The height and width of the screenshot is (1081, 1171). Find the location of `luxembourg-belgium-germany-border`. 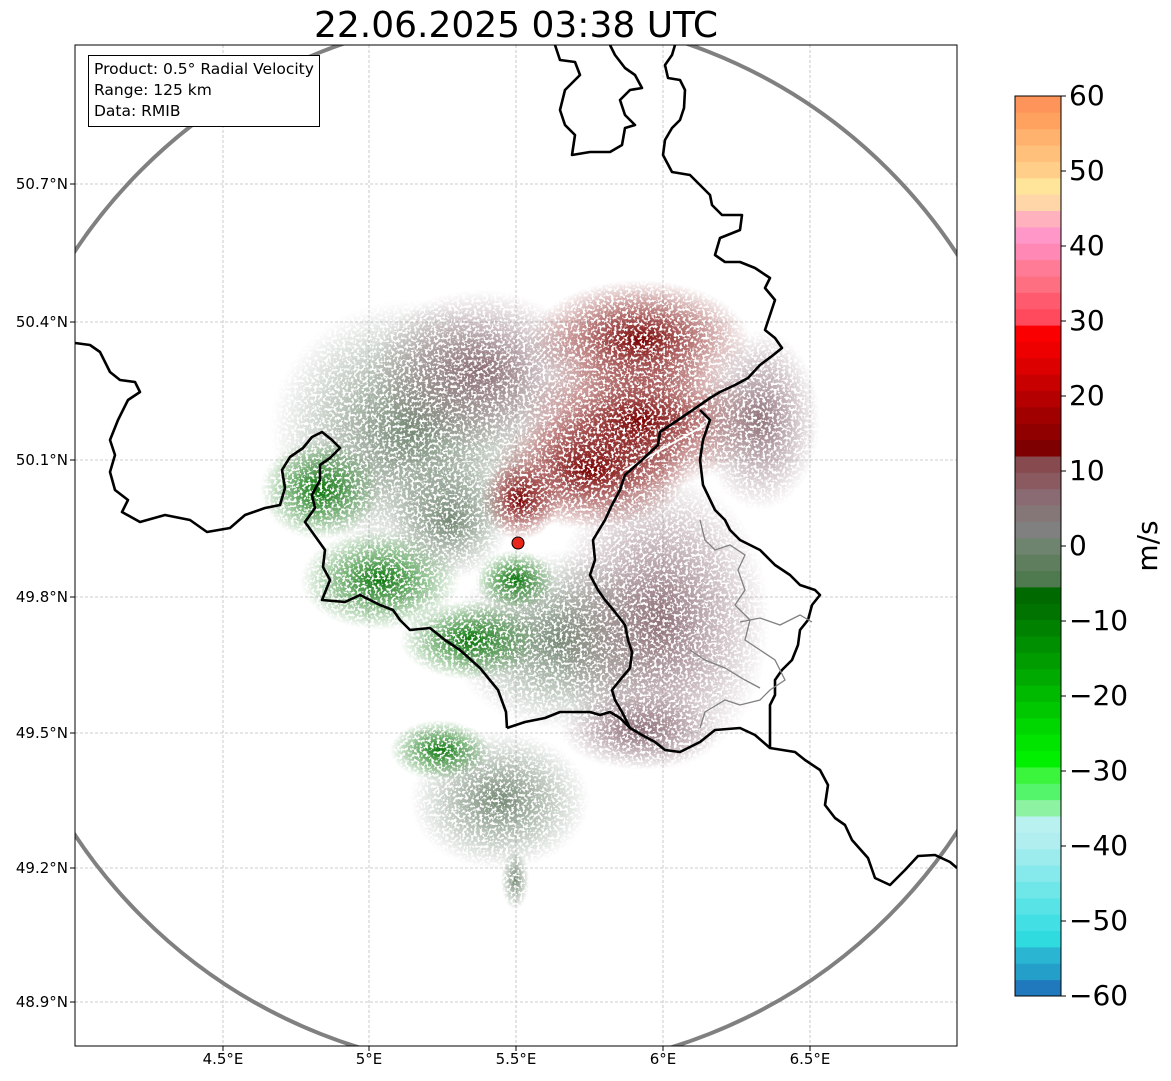

luxembourg-belgium-germany-border is located at coordinates (686, 387).